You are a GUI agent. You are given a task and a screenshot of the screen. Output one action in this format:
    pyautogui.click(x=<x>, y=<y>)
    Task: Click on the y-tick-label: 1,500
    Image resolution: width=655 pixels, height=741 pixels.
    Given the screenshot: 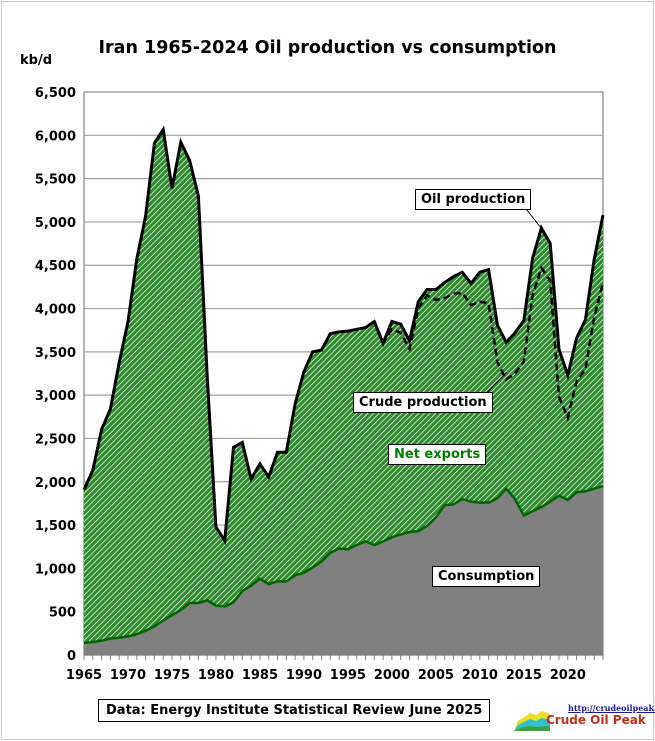 What is the action you would take?
    pyautogui.click(x=55, y=526)
    